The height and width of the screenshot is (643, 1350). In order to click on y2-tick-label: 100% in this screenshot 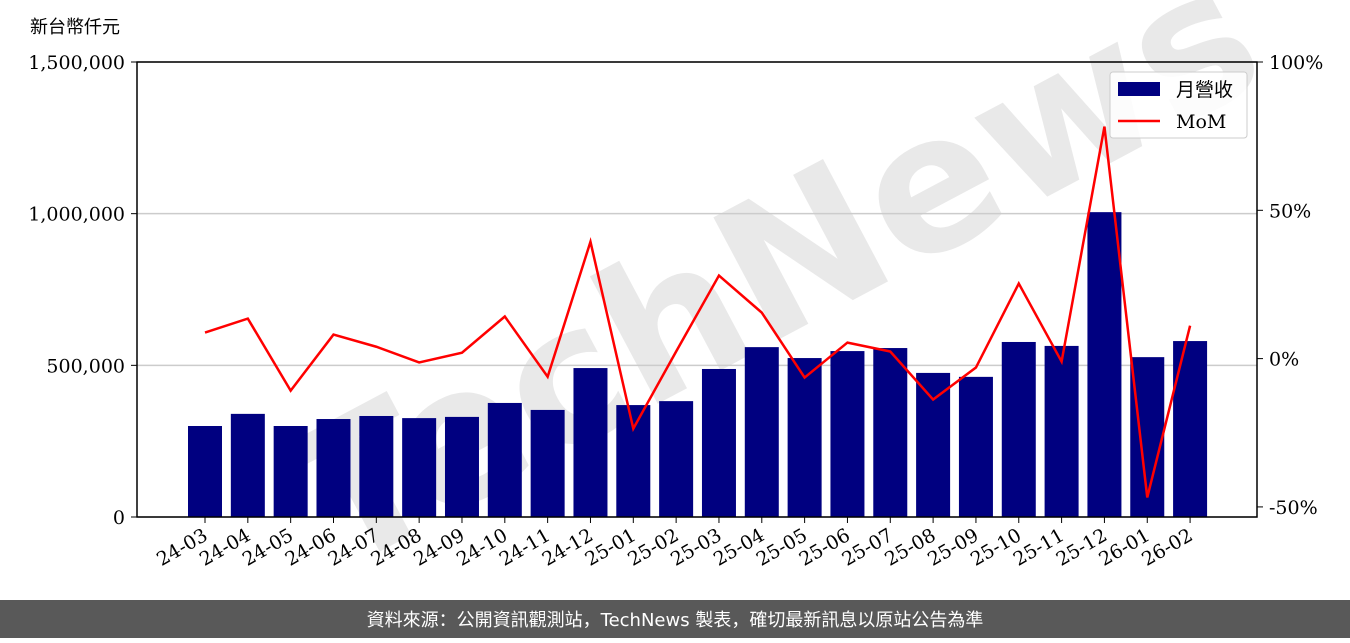, I will do `click(1296, 63)`.